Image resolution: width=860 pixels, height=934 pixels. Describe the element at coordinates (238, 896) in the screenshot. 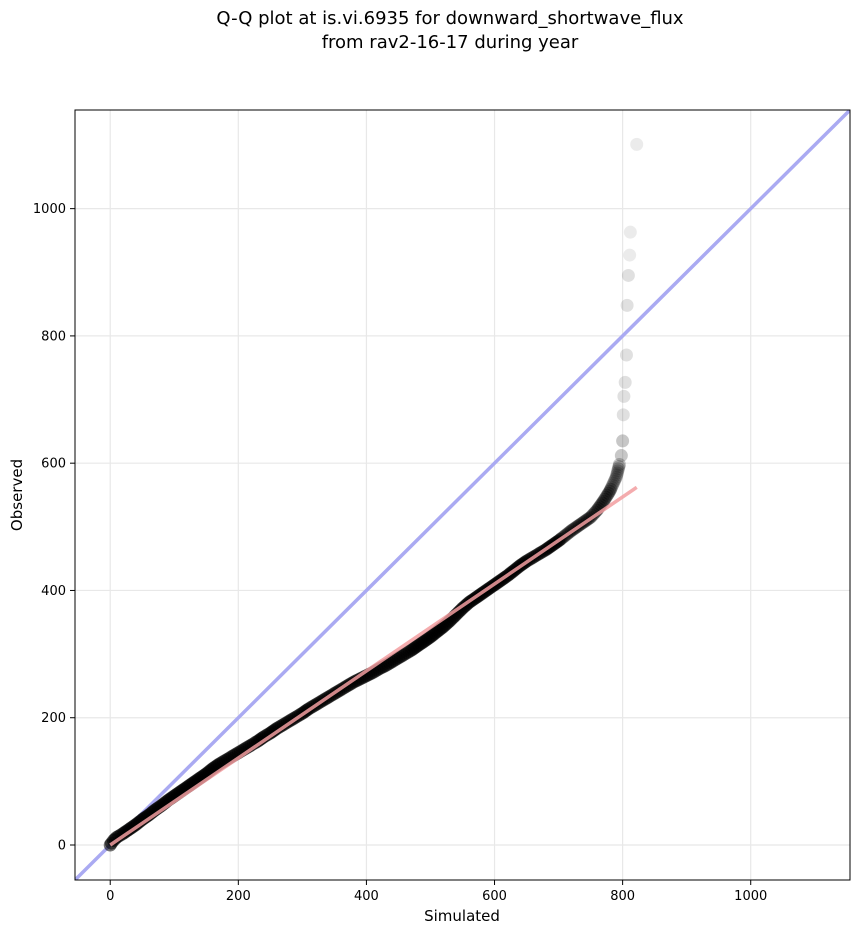

I see `x-tick-label: 200` at that location.